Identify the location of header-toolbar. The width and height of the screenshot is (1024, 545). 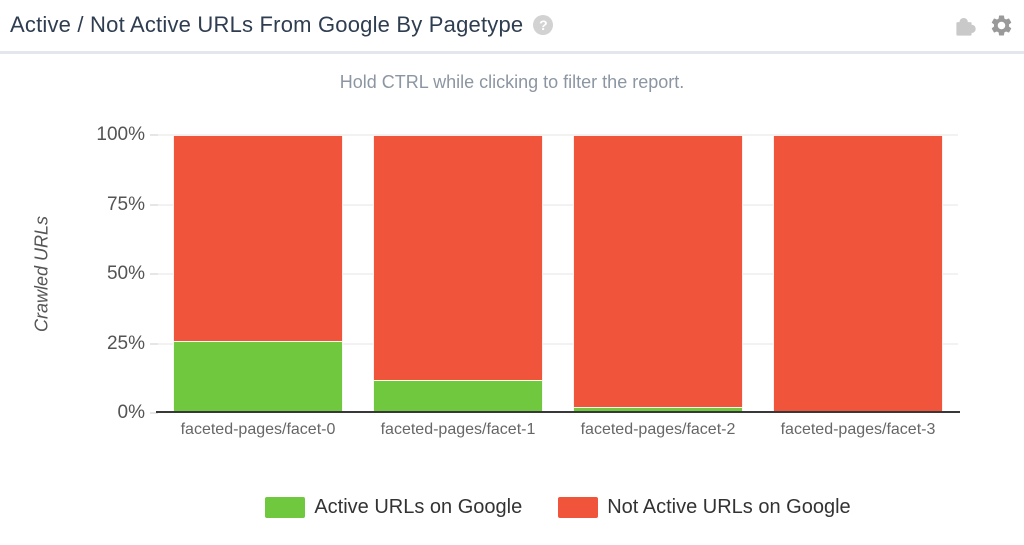
(983, 25).